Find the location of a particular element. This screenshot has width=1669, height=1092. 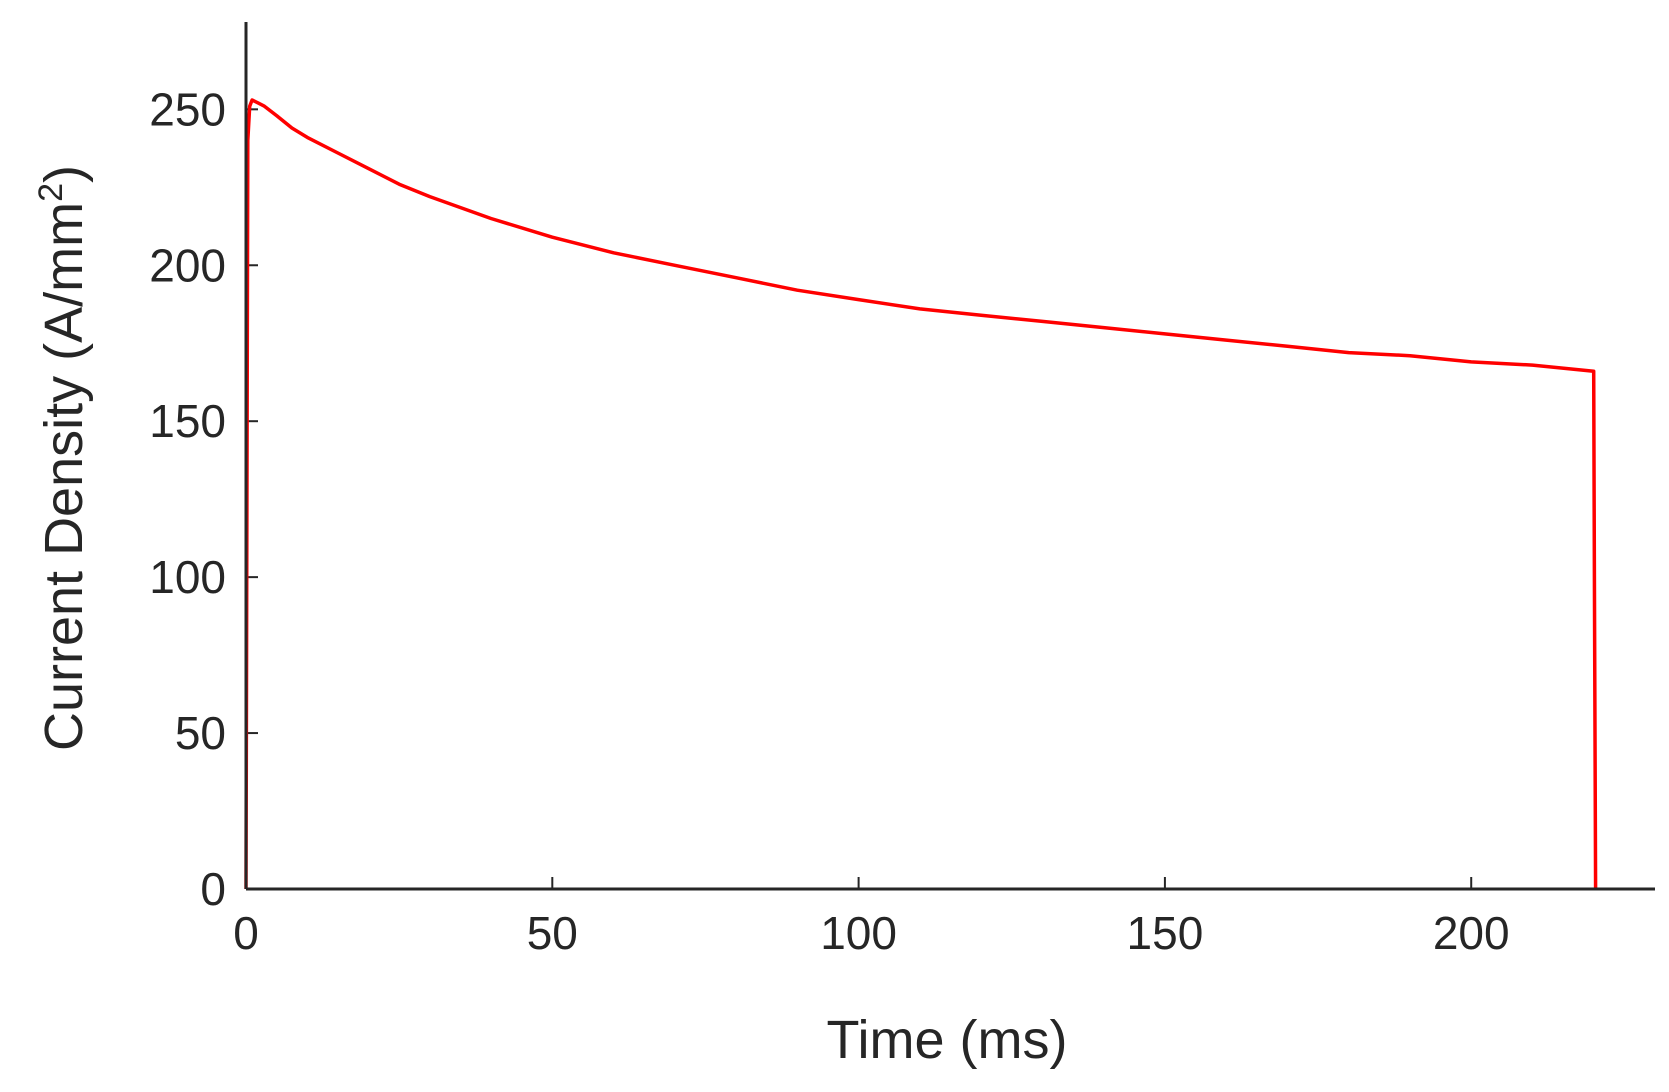

y-tick-label: 200 is located at coordinates (187, 265).